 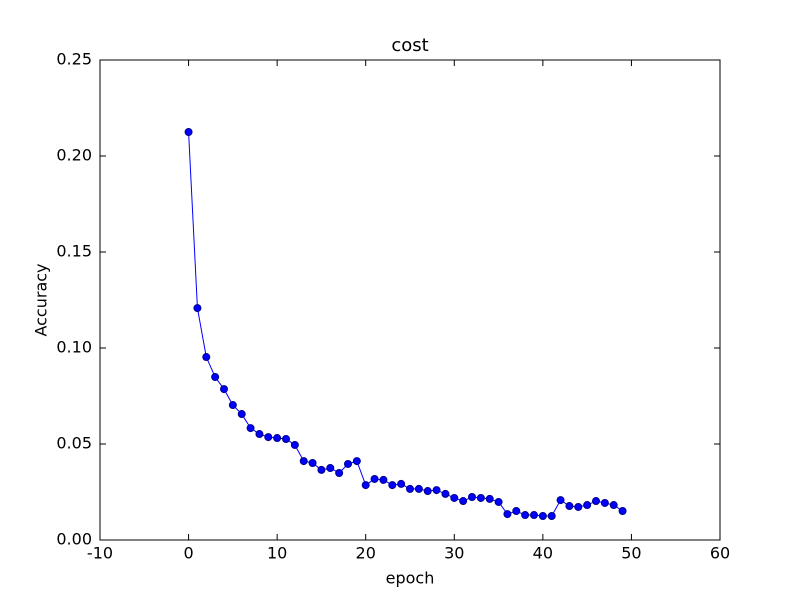 What do you see at coordinates (631, 553) in the screenshot?
I see `x-tick-label: 50` at bounding box center [631, 553].